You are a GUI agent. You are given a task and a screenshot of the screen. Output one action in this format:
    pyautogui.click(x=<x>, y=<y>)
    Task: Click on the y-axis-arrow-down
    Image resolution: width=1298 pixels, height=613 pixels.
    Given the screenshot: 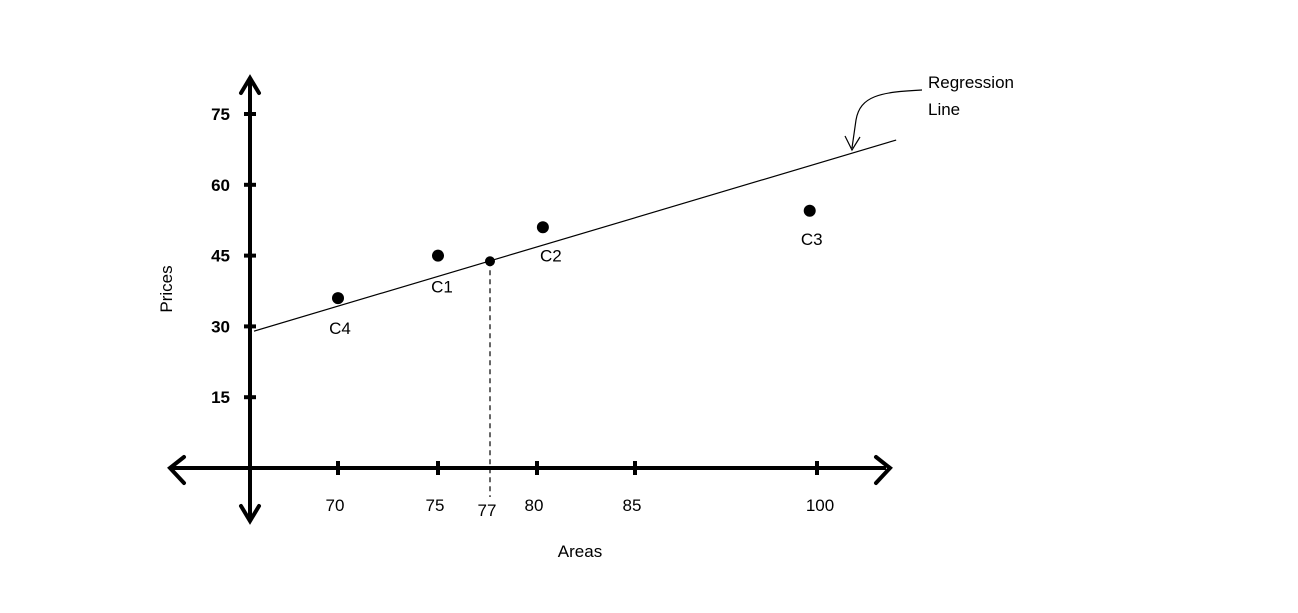 What is the action you would take?
    pyautogui.click(x=250, y=514)
    